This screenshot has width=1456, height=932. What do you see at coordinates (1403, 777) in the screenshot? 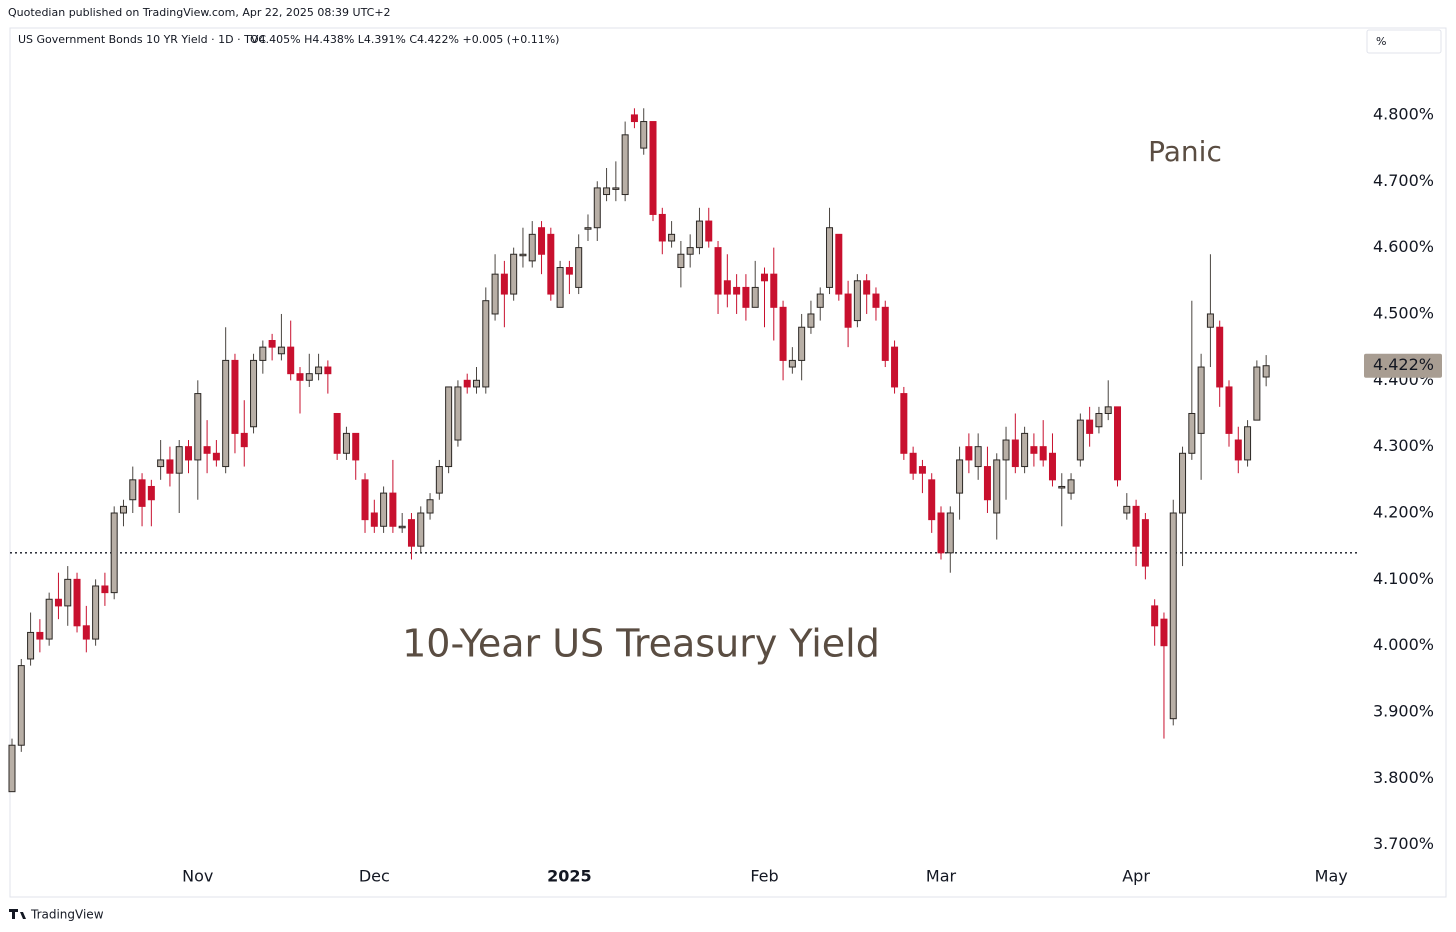
I see `y-tick-label: 3.800%` at bounding box center [1403, 777].